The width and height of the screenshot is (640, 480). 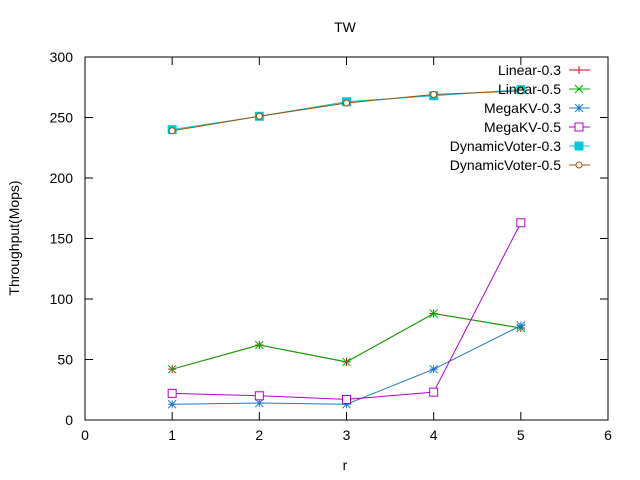 I want to click on y-tick-label-0: 0, so click(x=69, y=420).